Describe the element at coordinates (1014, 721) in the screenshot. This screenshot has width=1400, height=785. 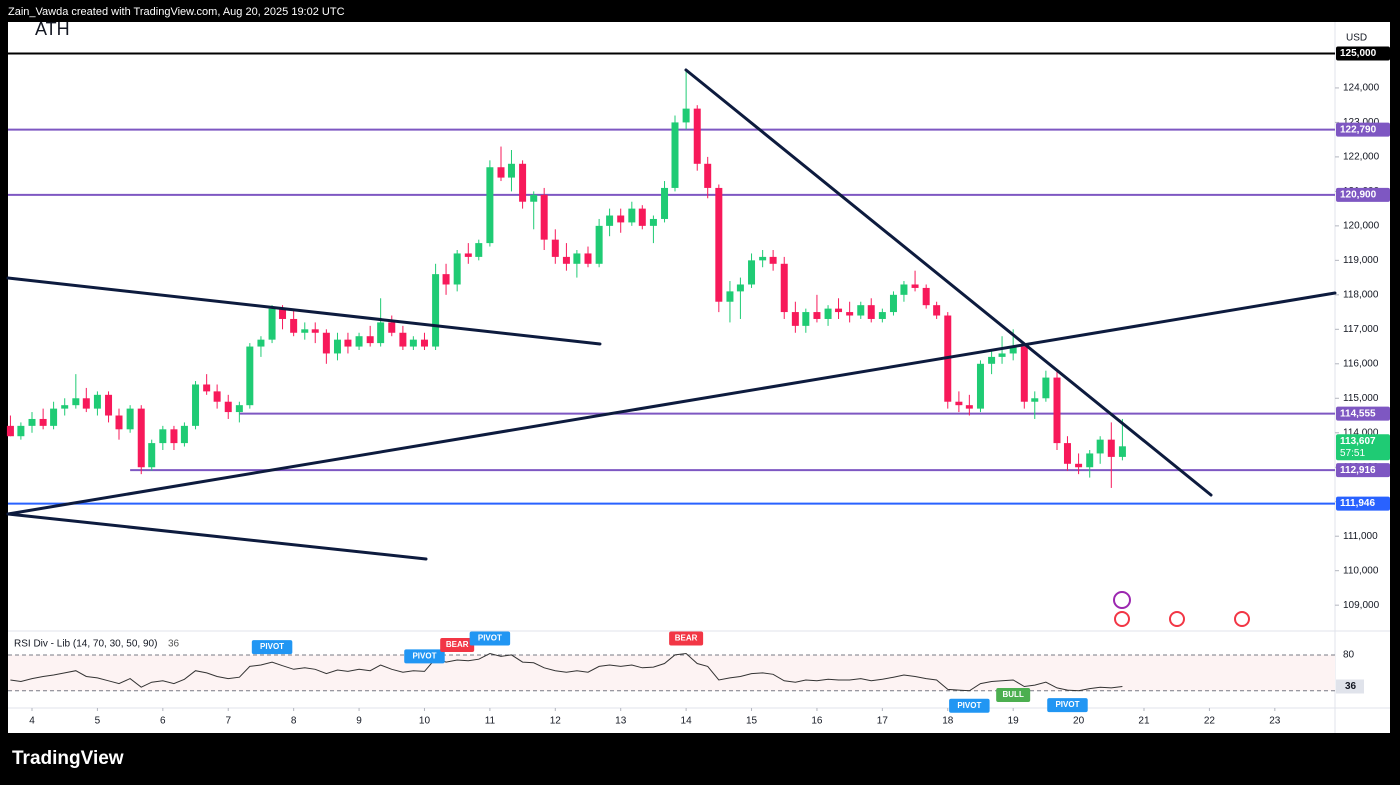
I see `x-tick-label: 19` at that location.